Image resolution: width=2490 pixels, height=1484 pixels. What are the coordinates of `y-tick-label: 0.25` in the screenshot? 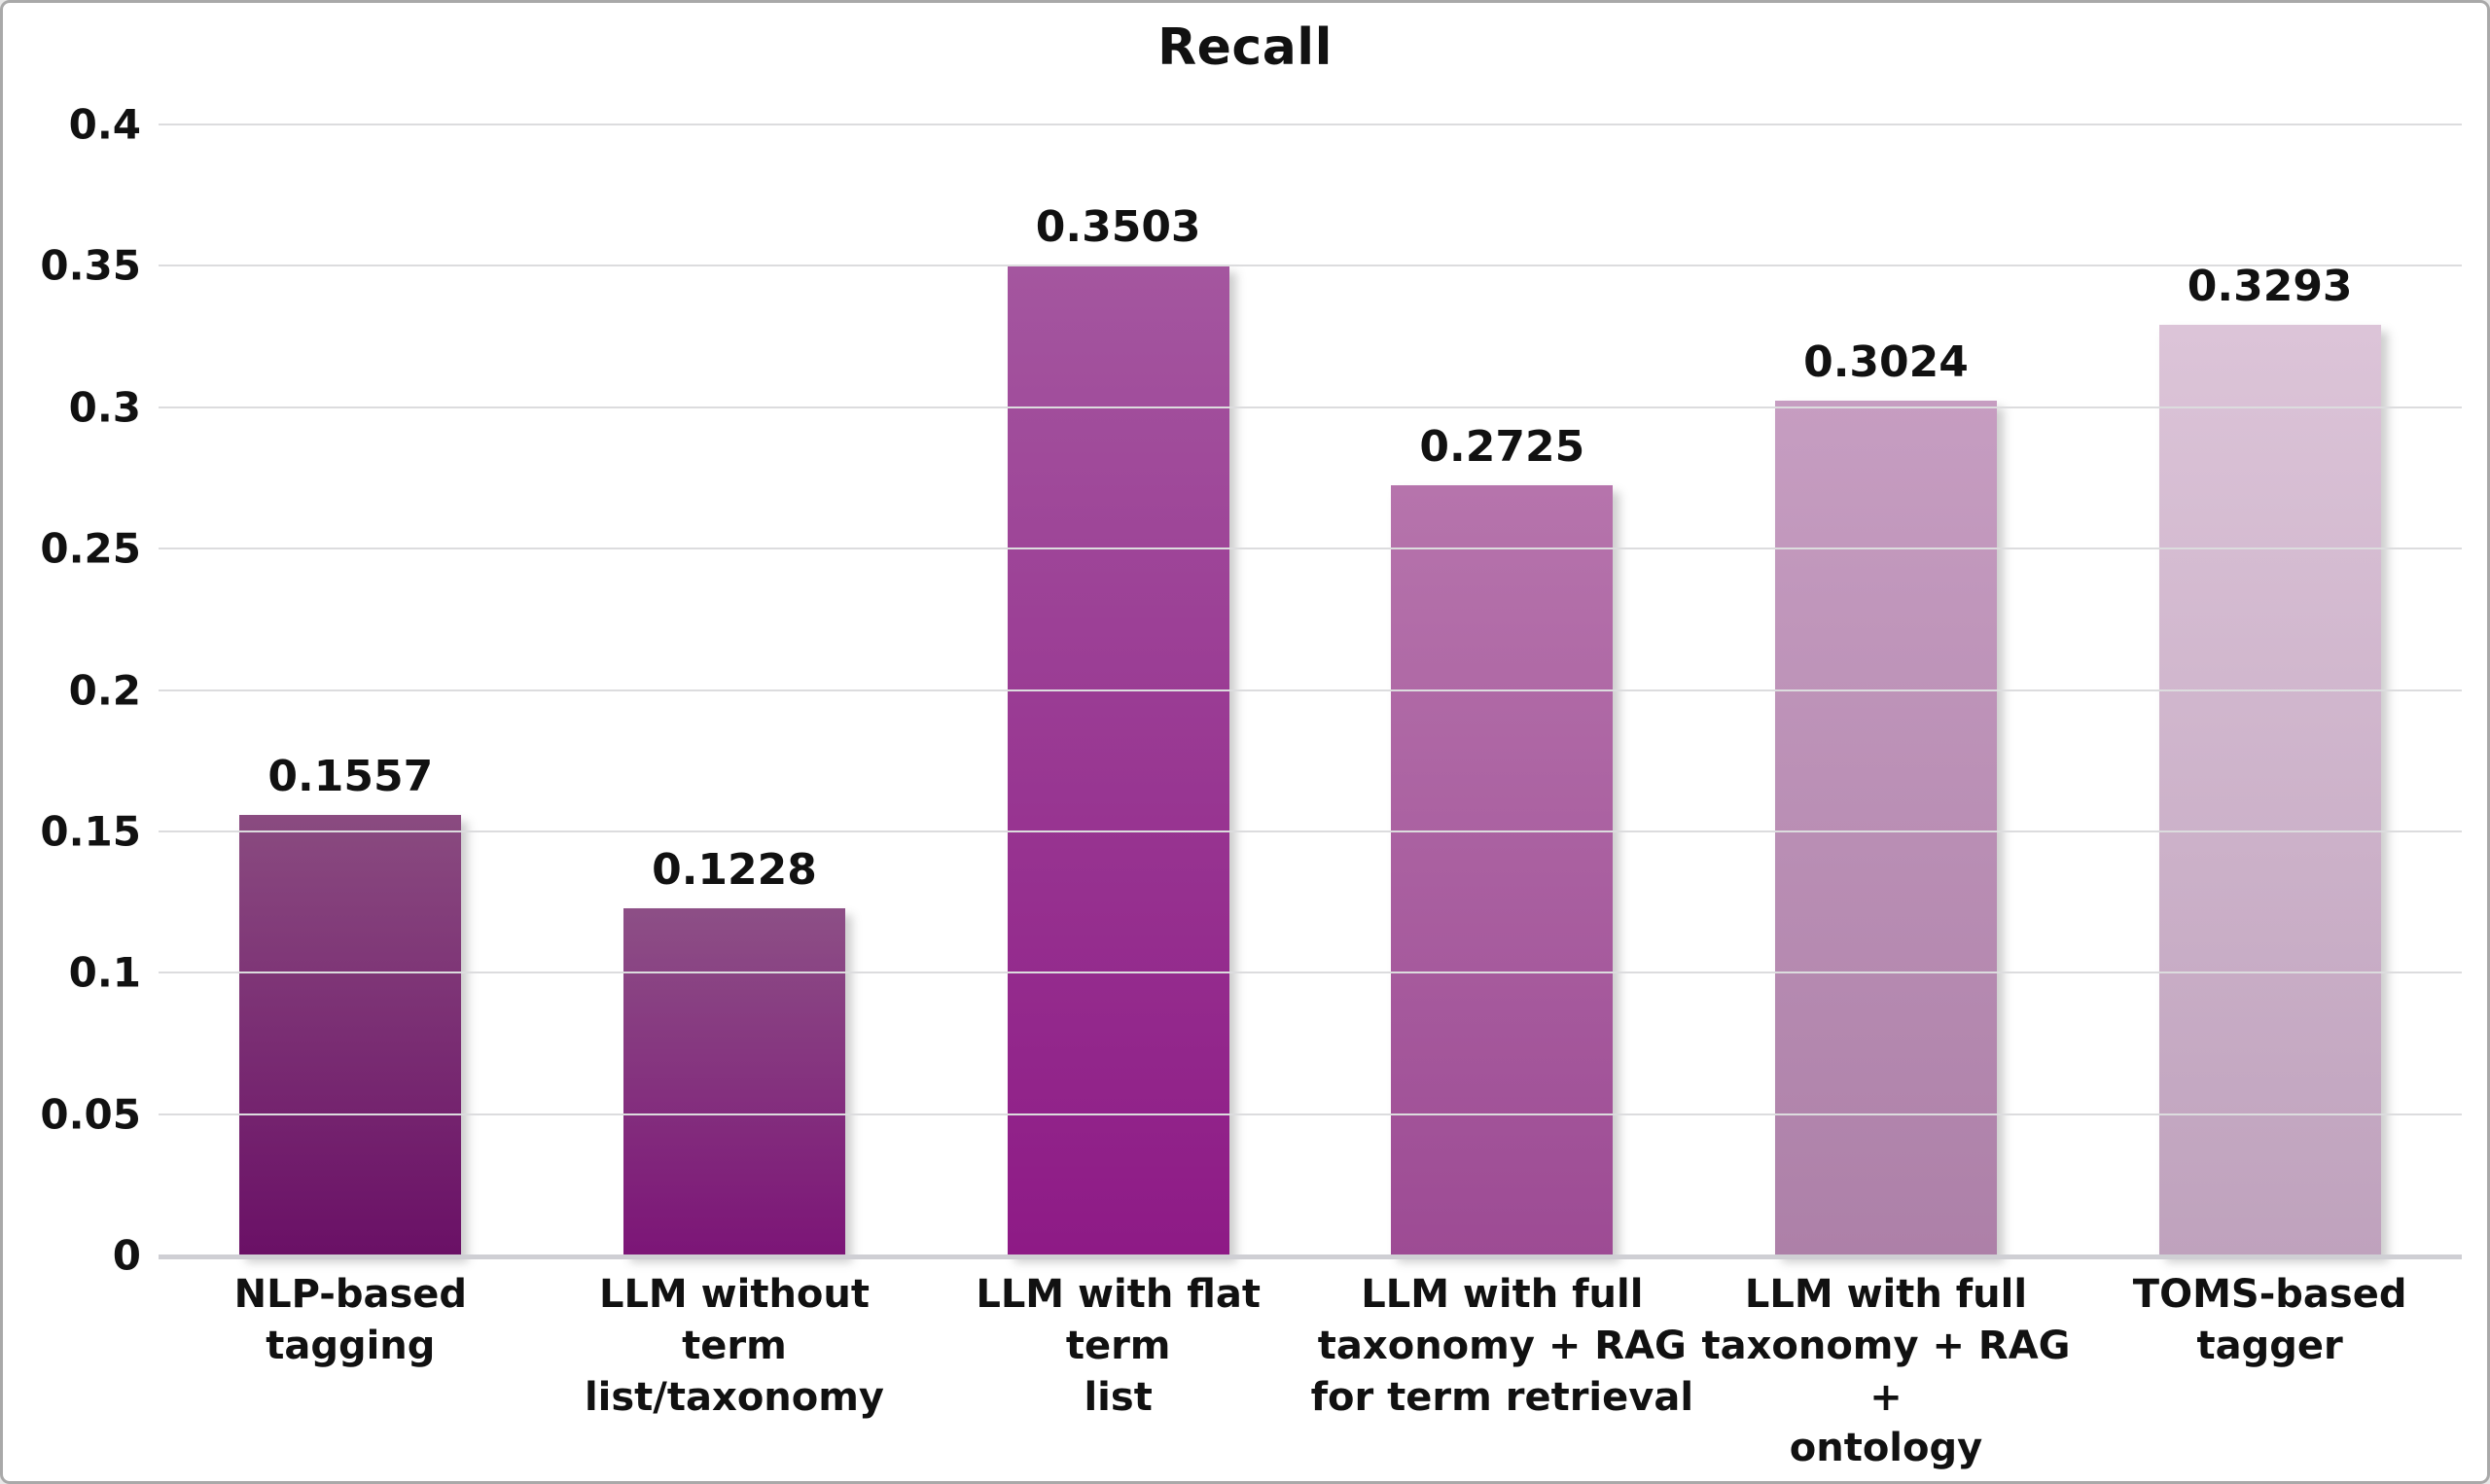 It's located at (90, 549).